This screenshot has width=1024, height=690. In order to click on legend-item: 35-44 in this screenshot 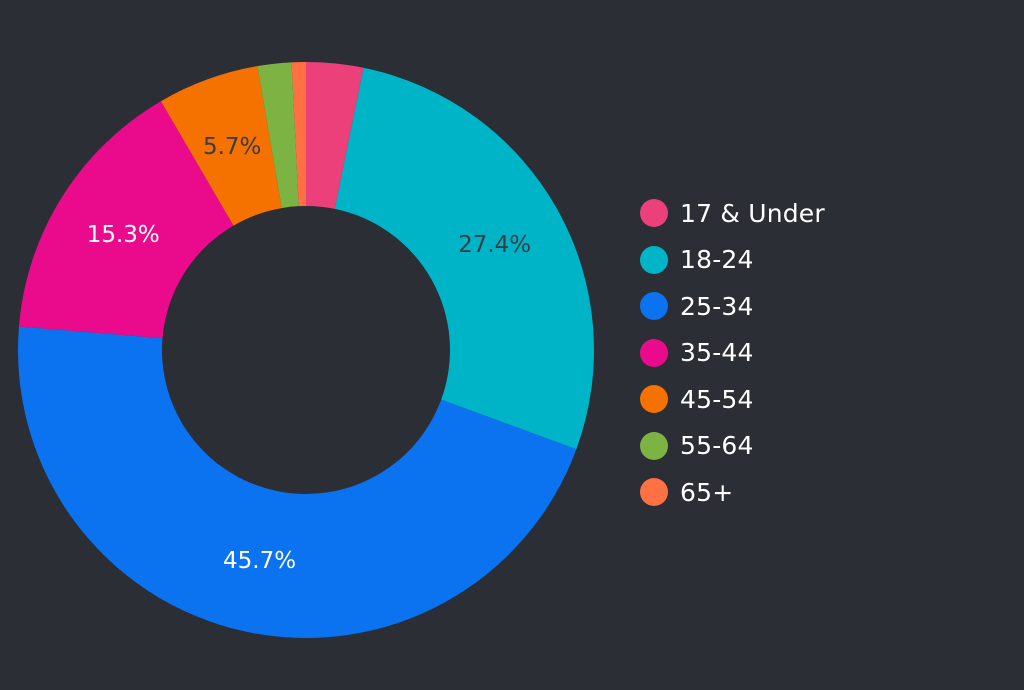, I will do `click(732, 353)`.